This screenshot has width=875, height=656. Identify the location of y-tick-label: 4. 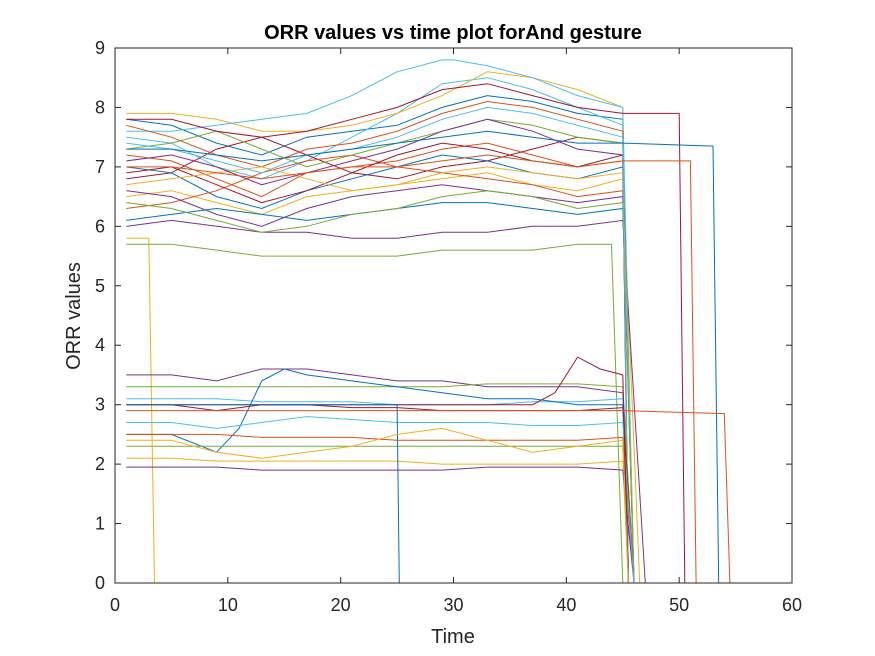
(100, 345).